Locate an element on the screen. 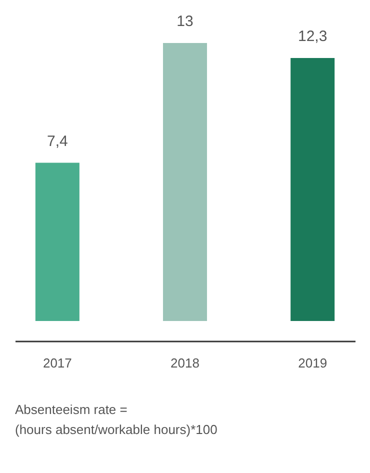 This screenshot has height=473, width=370. x-tick-label: 2017 is located at coordinates (57, 363).